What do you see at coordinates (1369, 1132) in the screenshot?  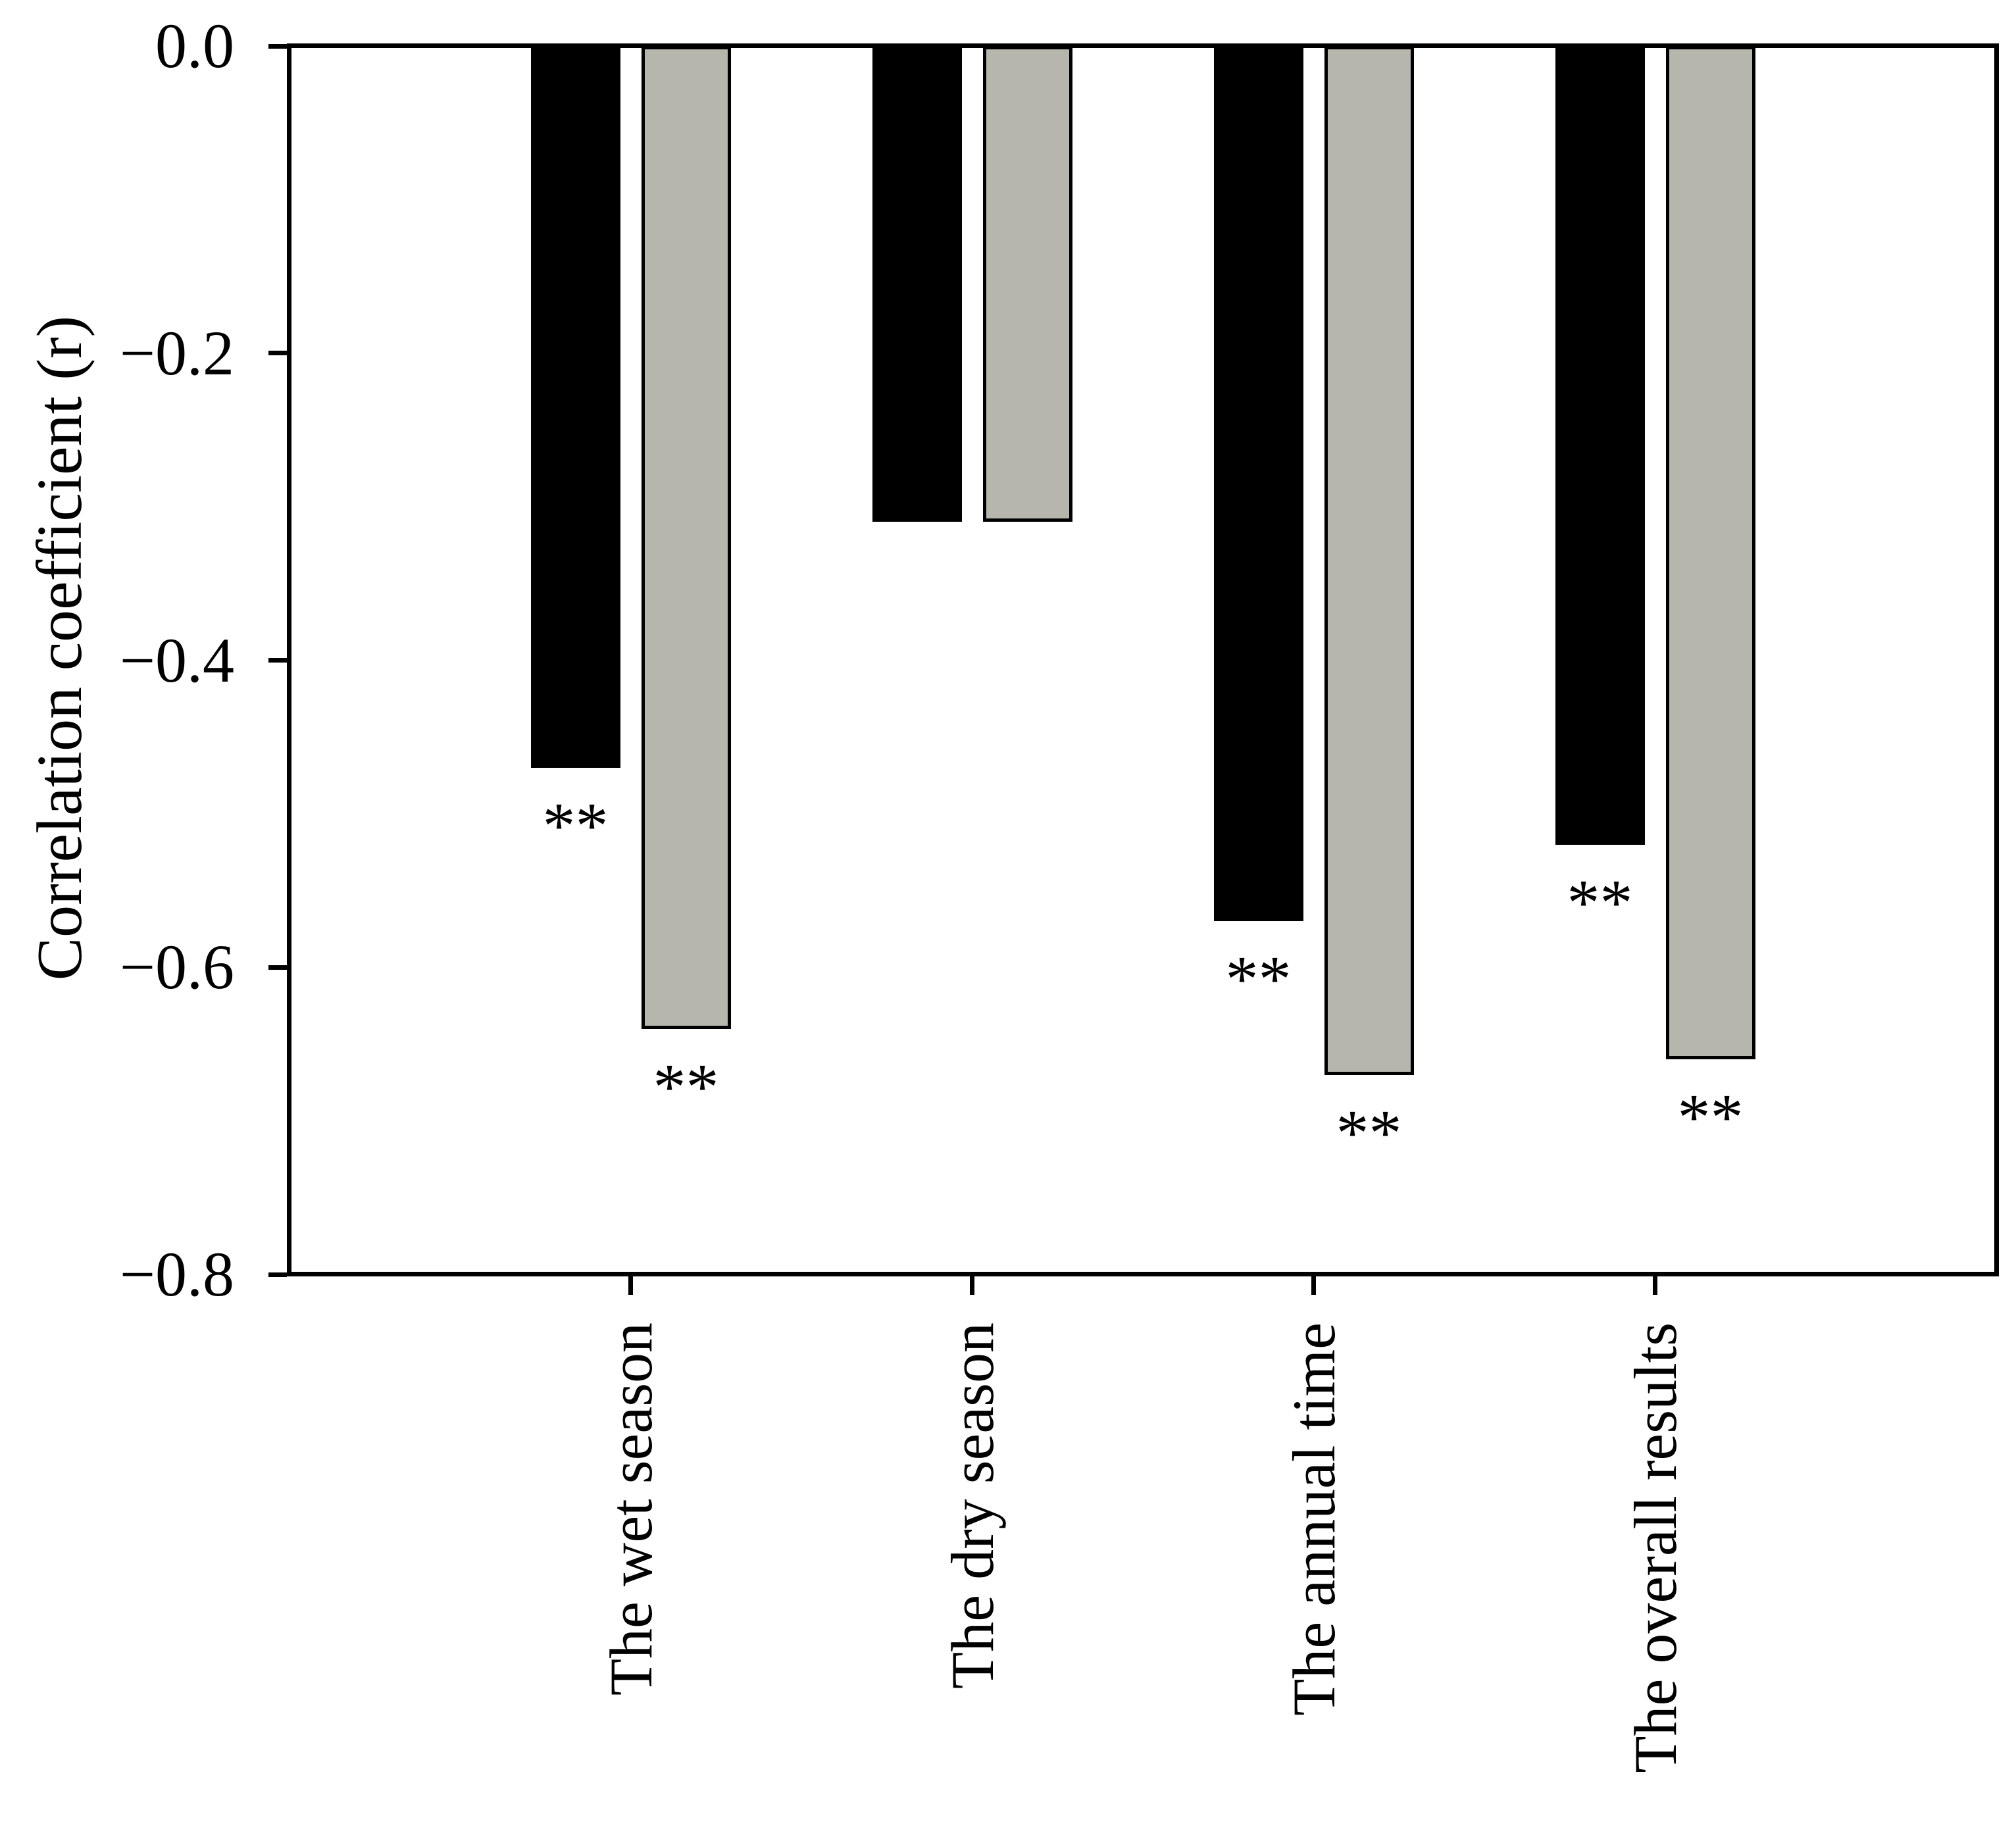 I see `significance-marker-gray-series-2: **` at bounding box center [1369, 1132].